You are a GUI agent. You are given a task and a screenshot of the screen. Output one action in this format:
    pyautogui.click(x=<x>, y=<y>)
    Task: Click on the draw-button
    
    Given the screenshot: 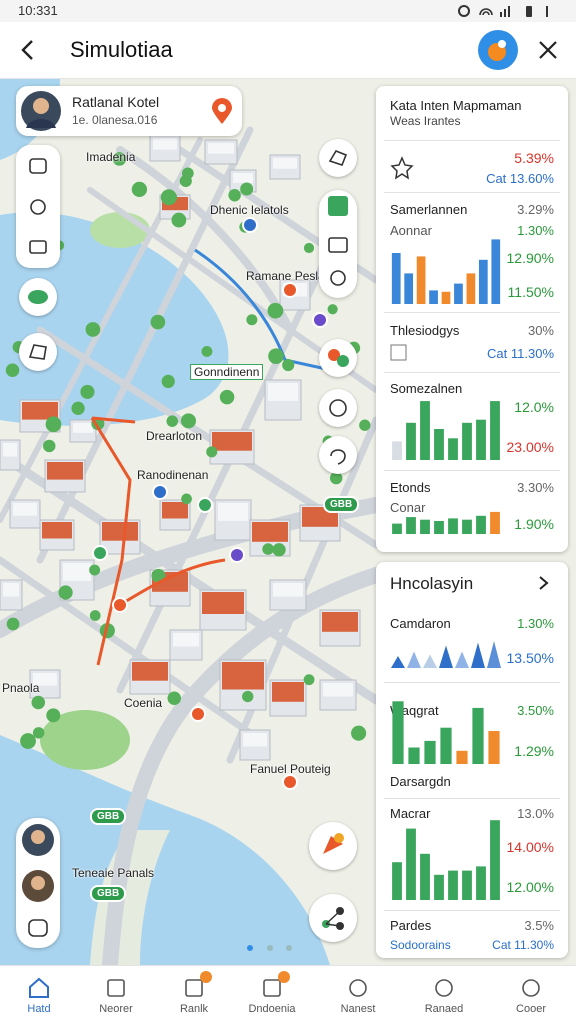 What is the action you would take?
    pyautogui.click(x=38, y=352)
    